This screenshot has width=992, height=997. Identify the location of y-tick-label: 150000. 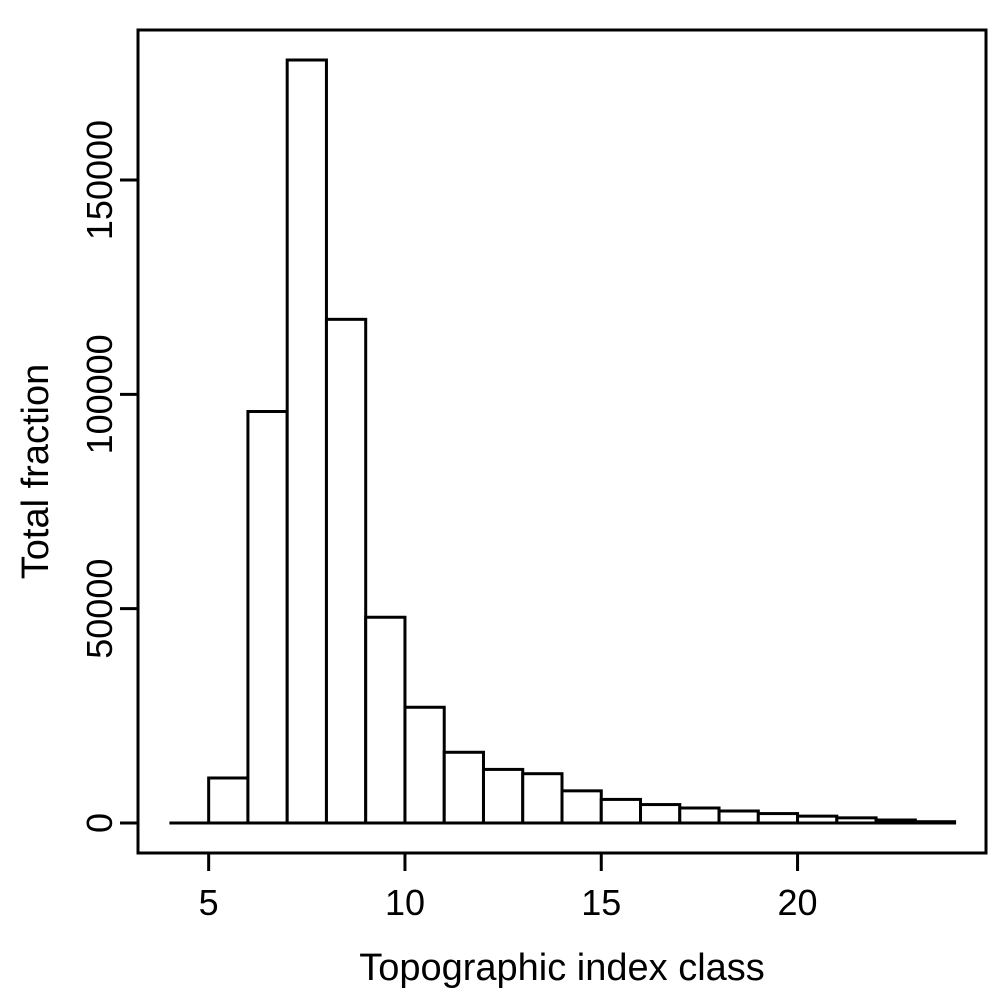
(99, 180).